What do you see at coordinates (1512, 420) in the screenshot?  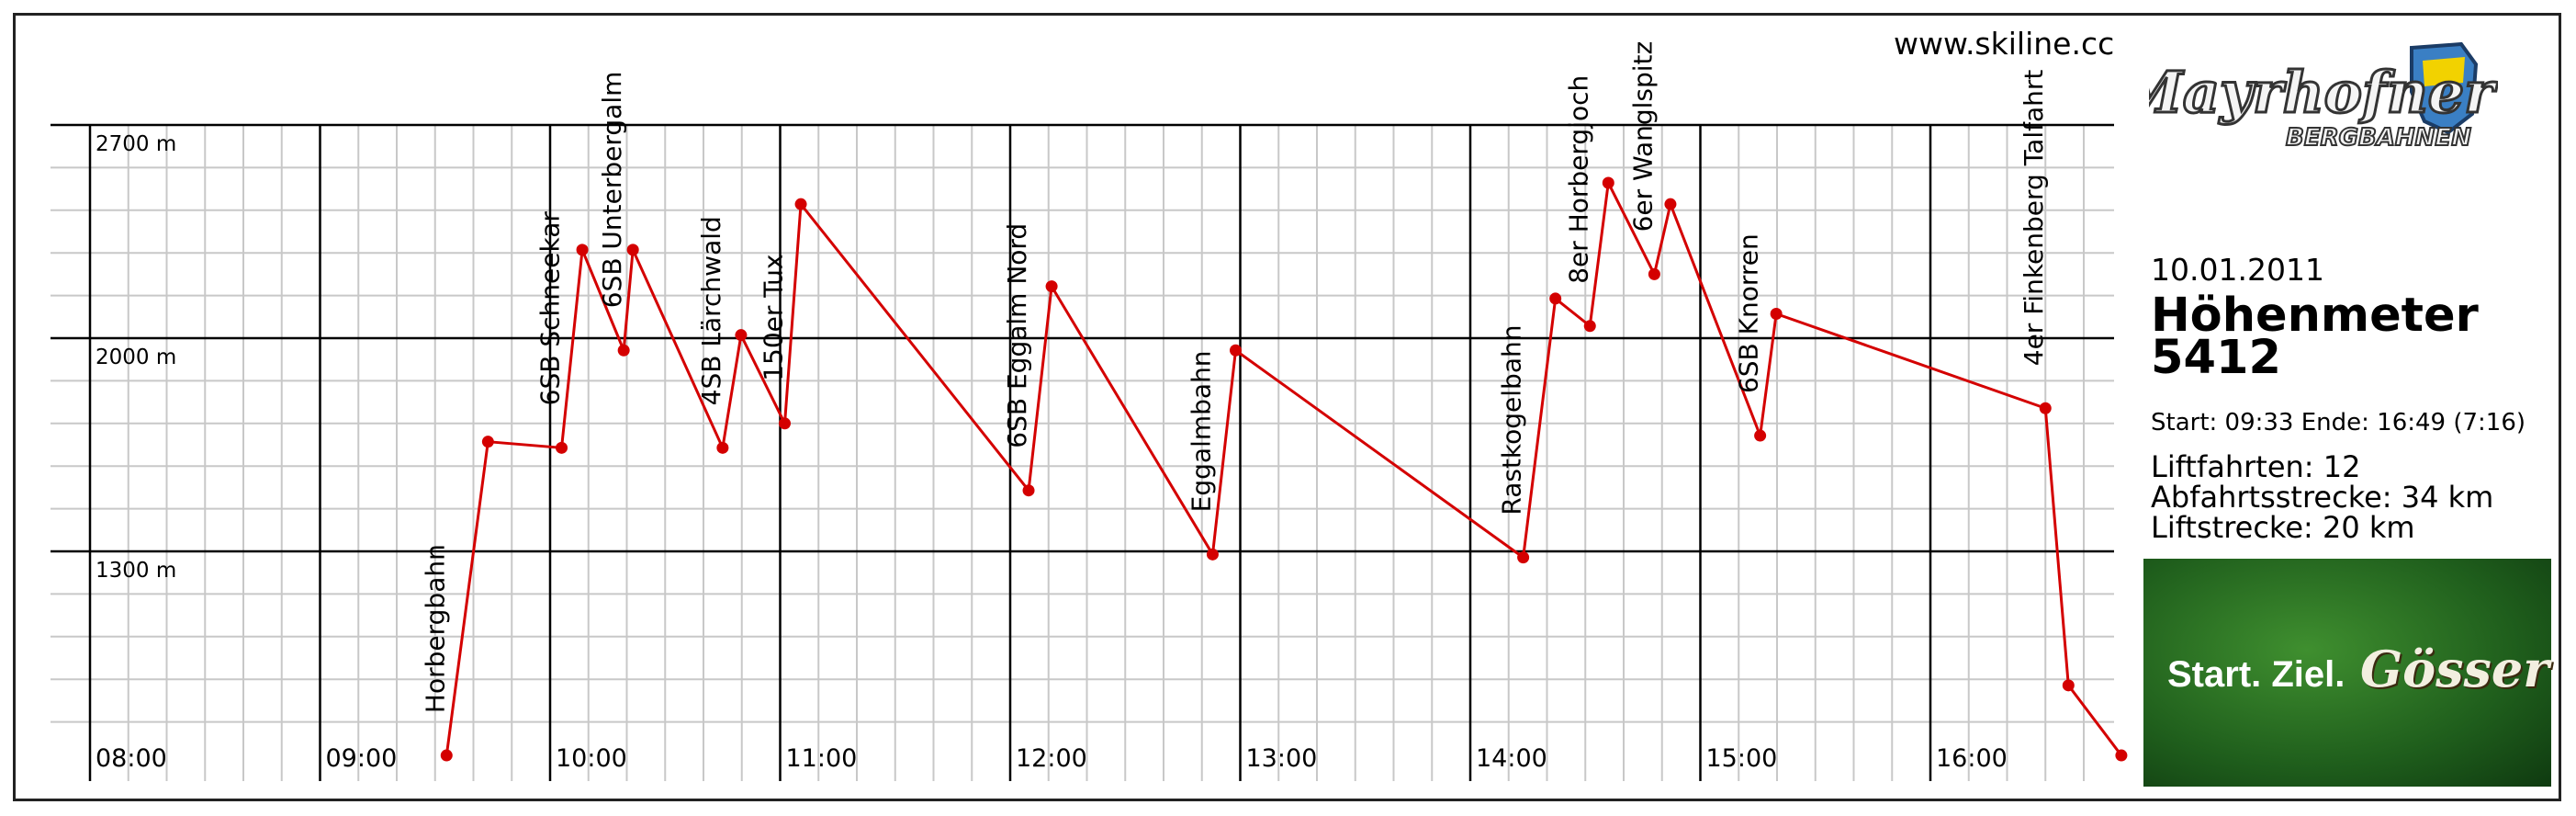 I see `lift-label: Rastkogelbahn` at bounding box center [1512, 420].